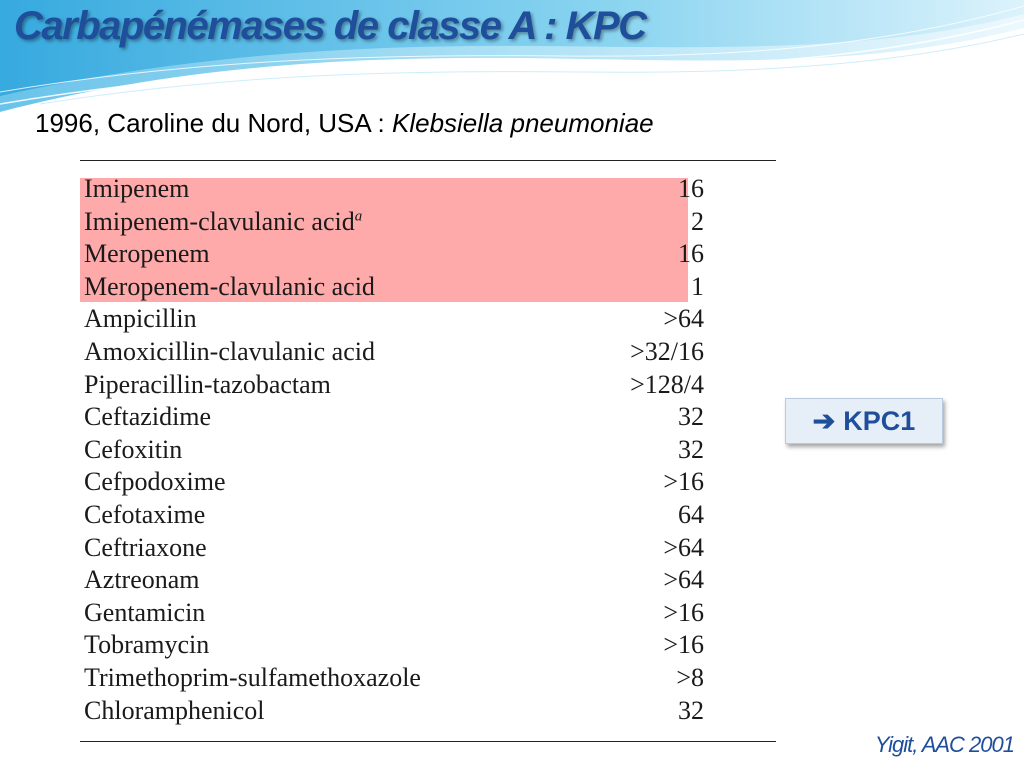 The width and height of the screenshot is (1024, 768). Describe the element at coordinates (667, 384) in the screenshot. I see `mic-value: >128/4` at that location.